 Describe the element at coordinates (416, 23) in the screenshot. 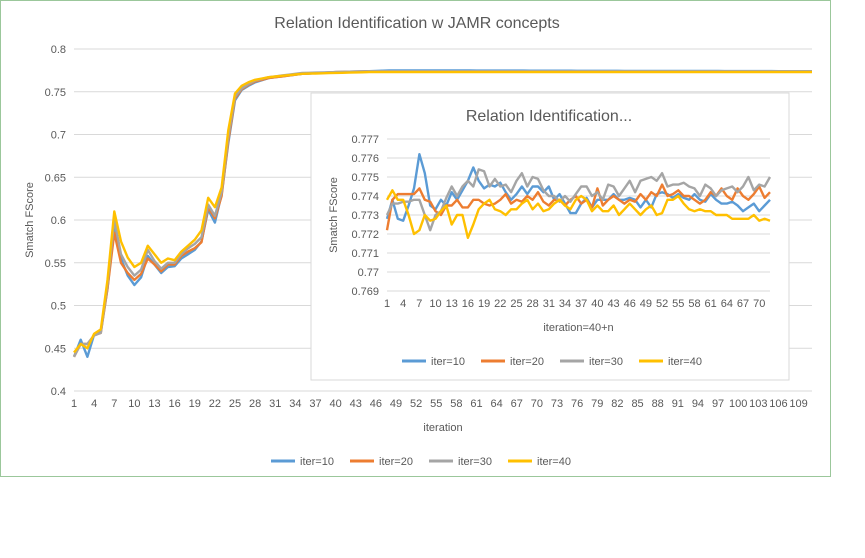

I see `chart-title: Relation Identification w JAMR concepts` at that location.